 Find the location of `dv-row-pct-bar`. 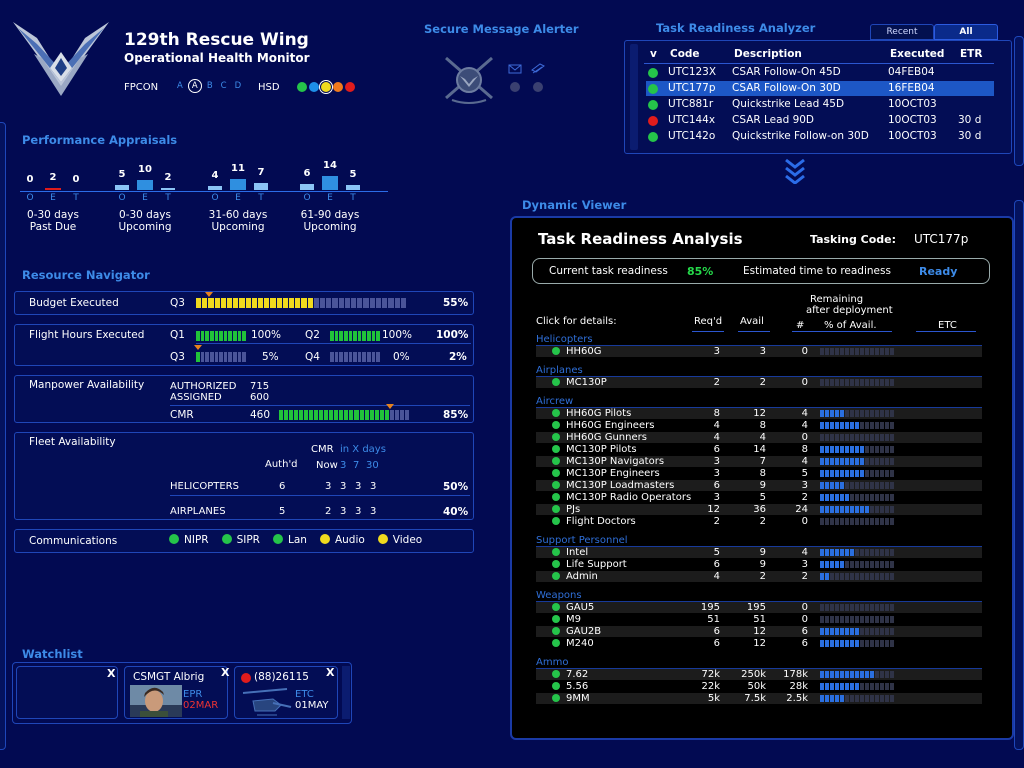

dv-row-pct-bar is located at coordinates (857, 576).